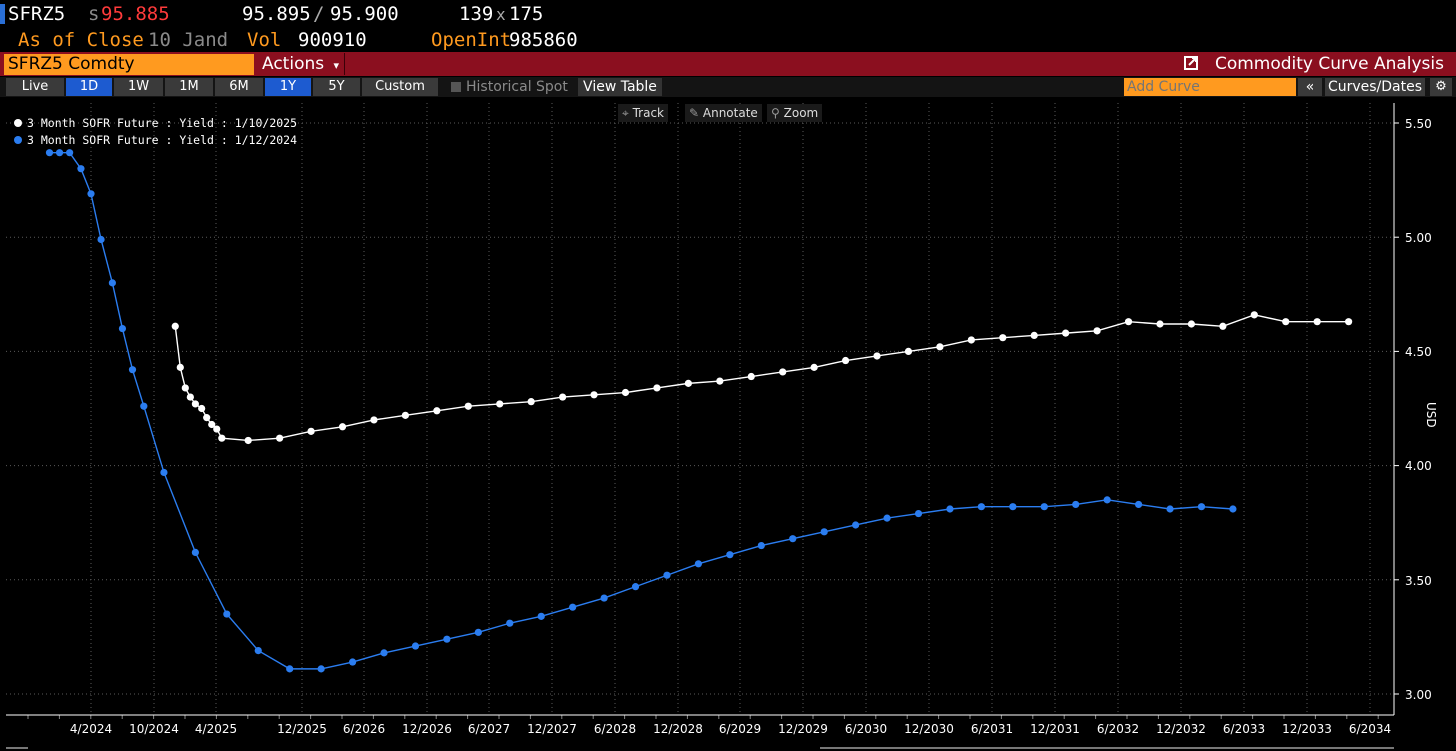 This screenshot has width=1456, height=751. What do you see at coordinates (552, 729) in the screenshot?
I see `x-tick-label: 12/2027` at bounding box center [552, 729].